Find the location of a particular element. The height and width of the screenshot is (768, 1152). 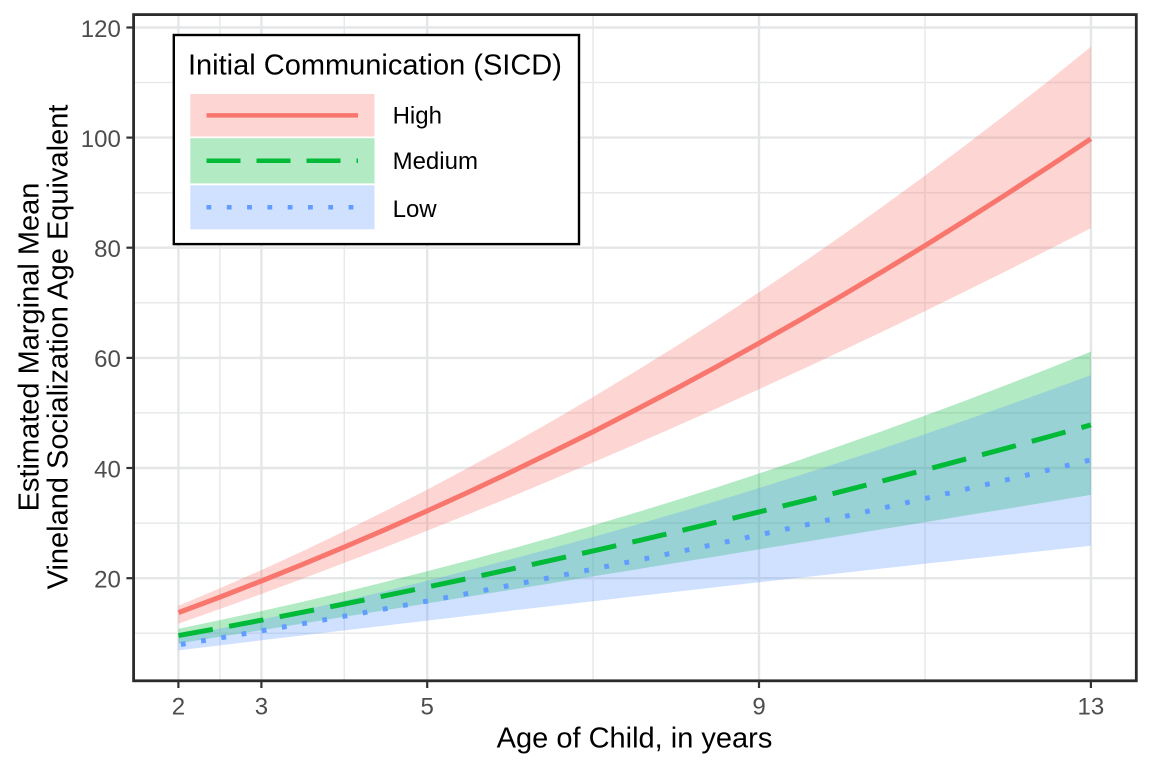

svg-text: 40 is located at coordinates (107, 469).